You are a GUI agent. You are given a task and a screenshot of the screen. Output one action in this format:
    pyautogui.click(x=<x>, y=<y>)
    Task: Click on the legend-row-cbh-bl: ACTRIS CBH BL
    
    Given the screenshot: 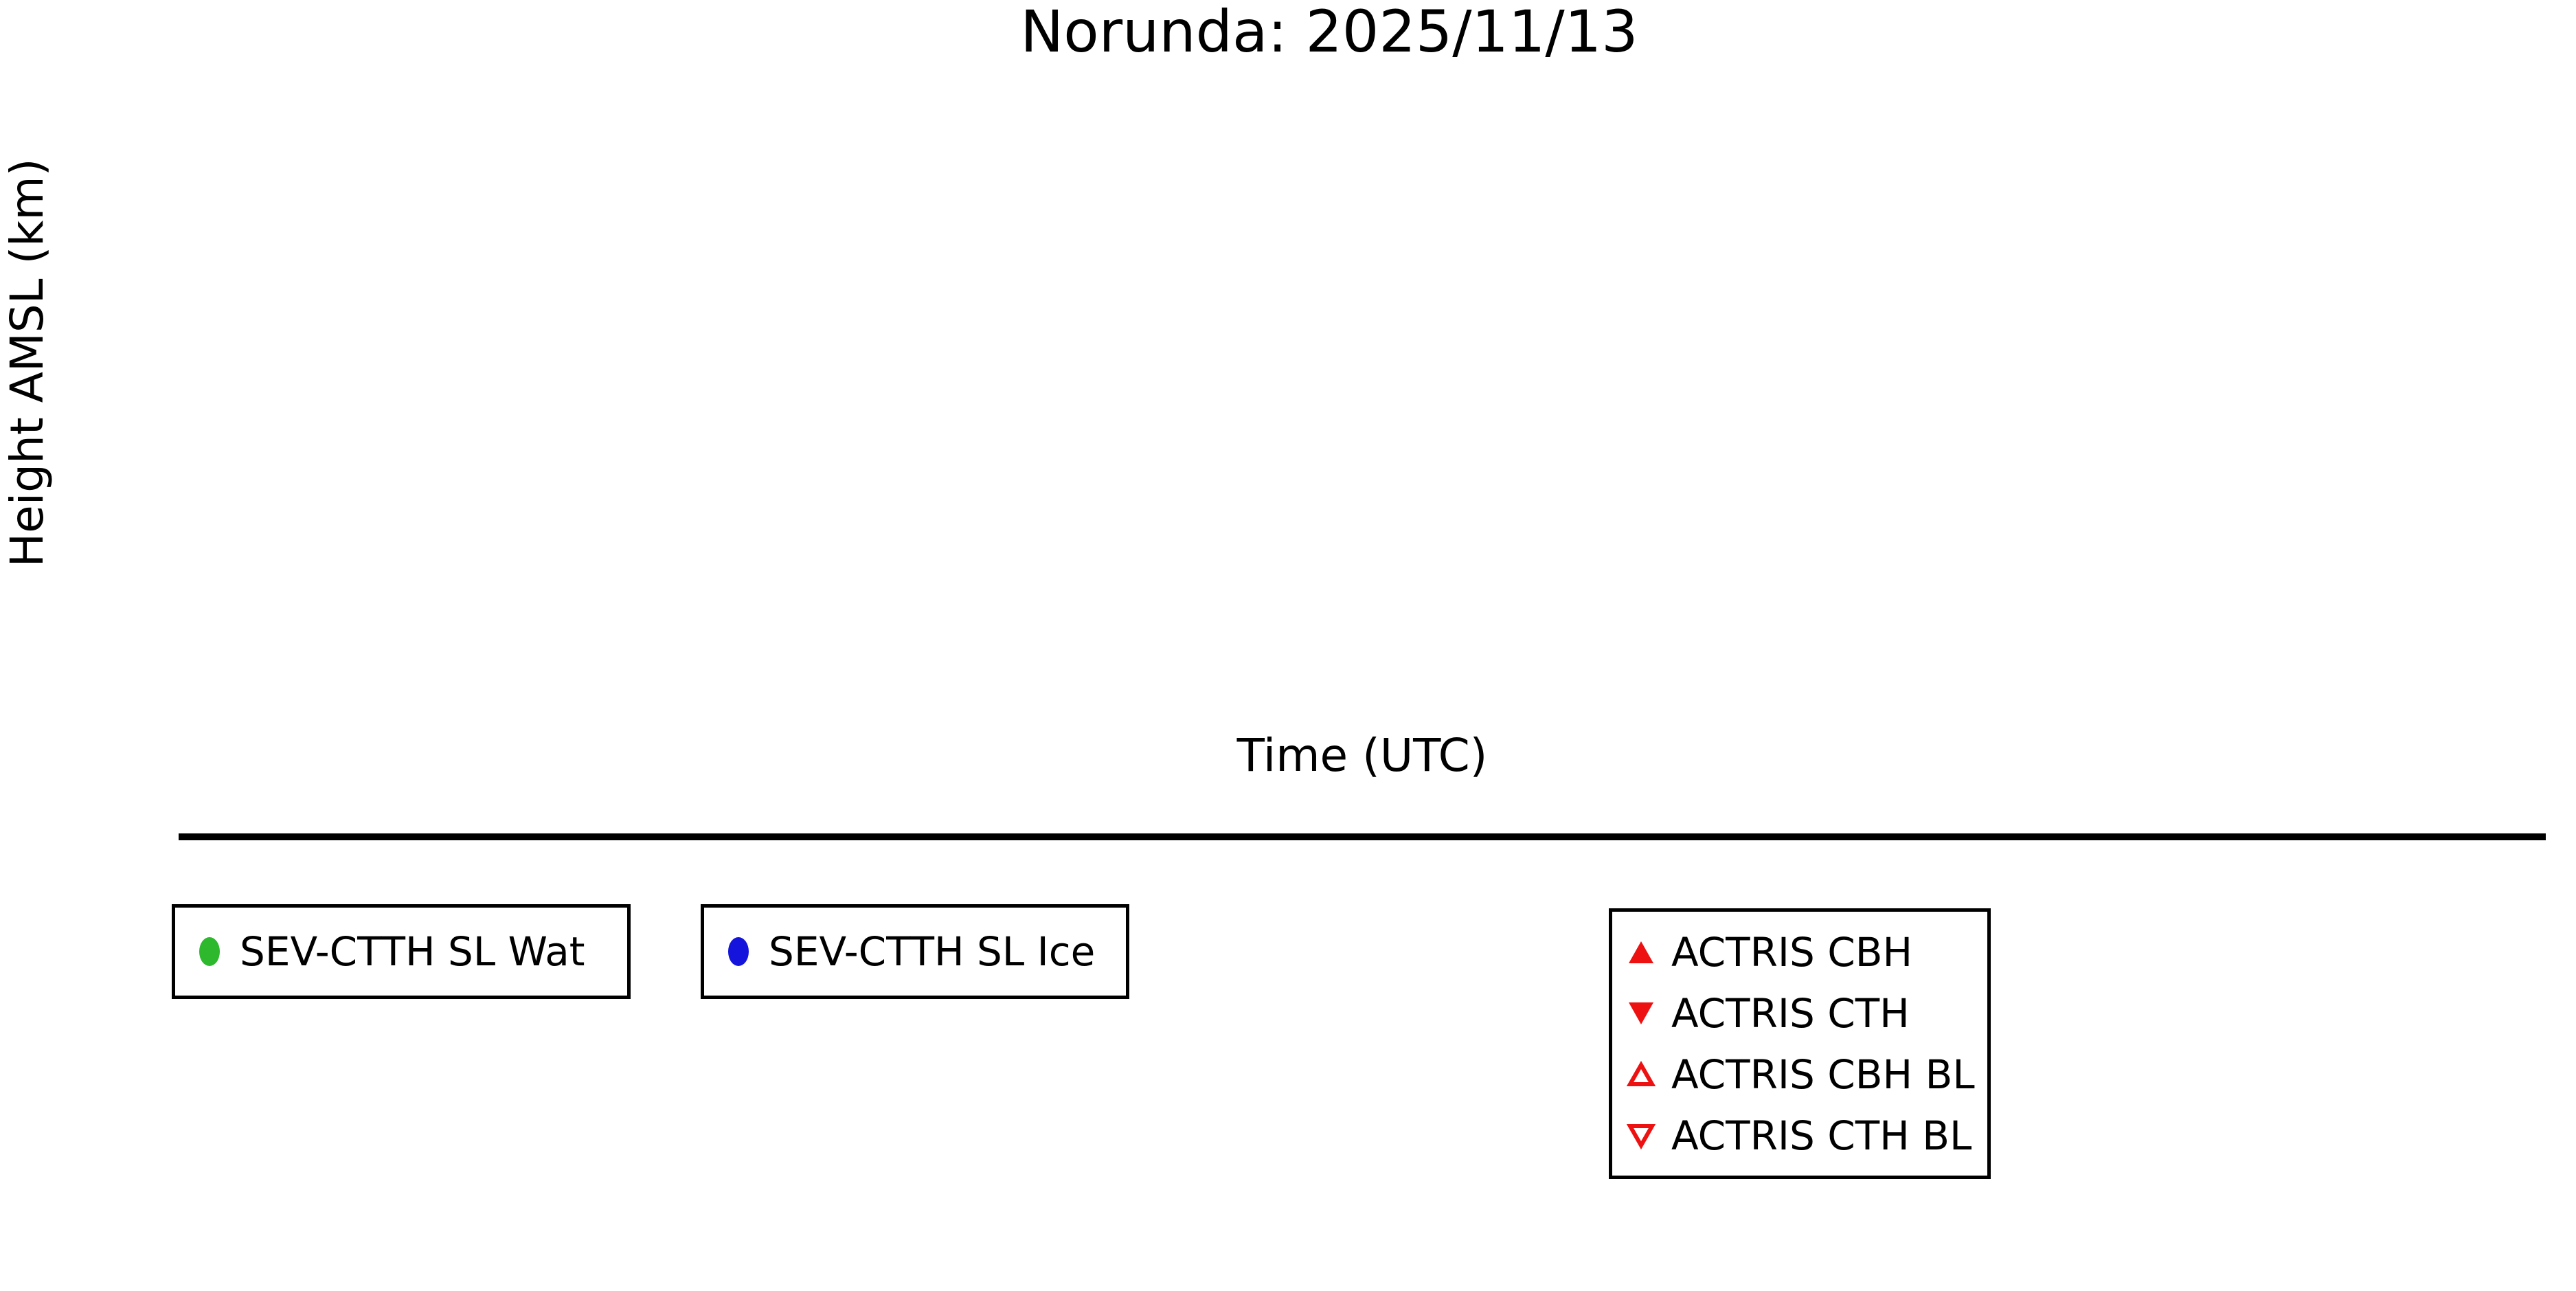 What is the action you would take?
    pyautogui.click(x=1806, y=1074)
    